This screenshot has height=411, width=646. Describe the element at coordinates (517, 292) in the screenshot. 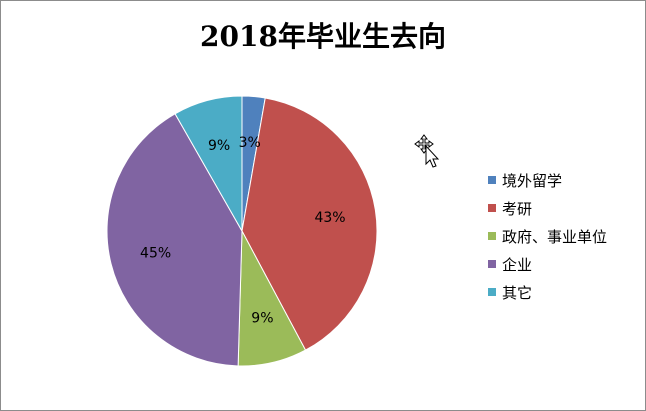

I see `legend-label: 其它` at that location.